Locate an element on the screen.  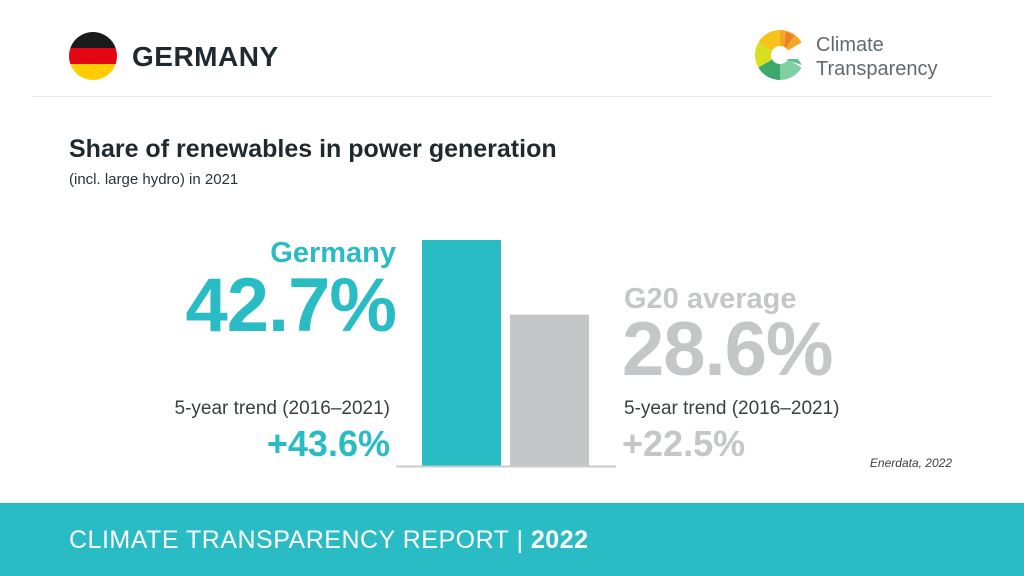
footer-year: 2022 is located at coordinates (559, 540).